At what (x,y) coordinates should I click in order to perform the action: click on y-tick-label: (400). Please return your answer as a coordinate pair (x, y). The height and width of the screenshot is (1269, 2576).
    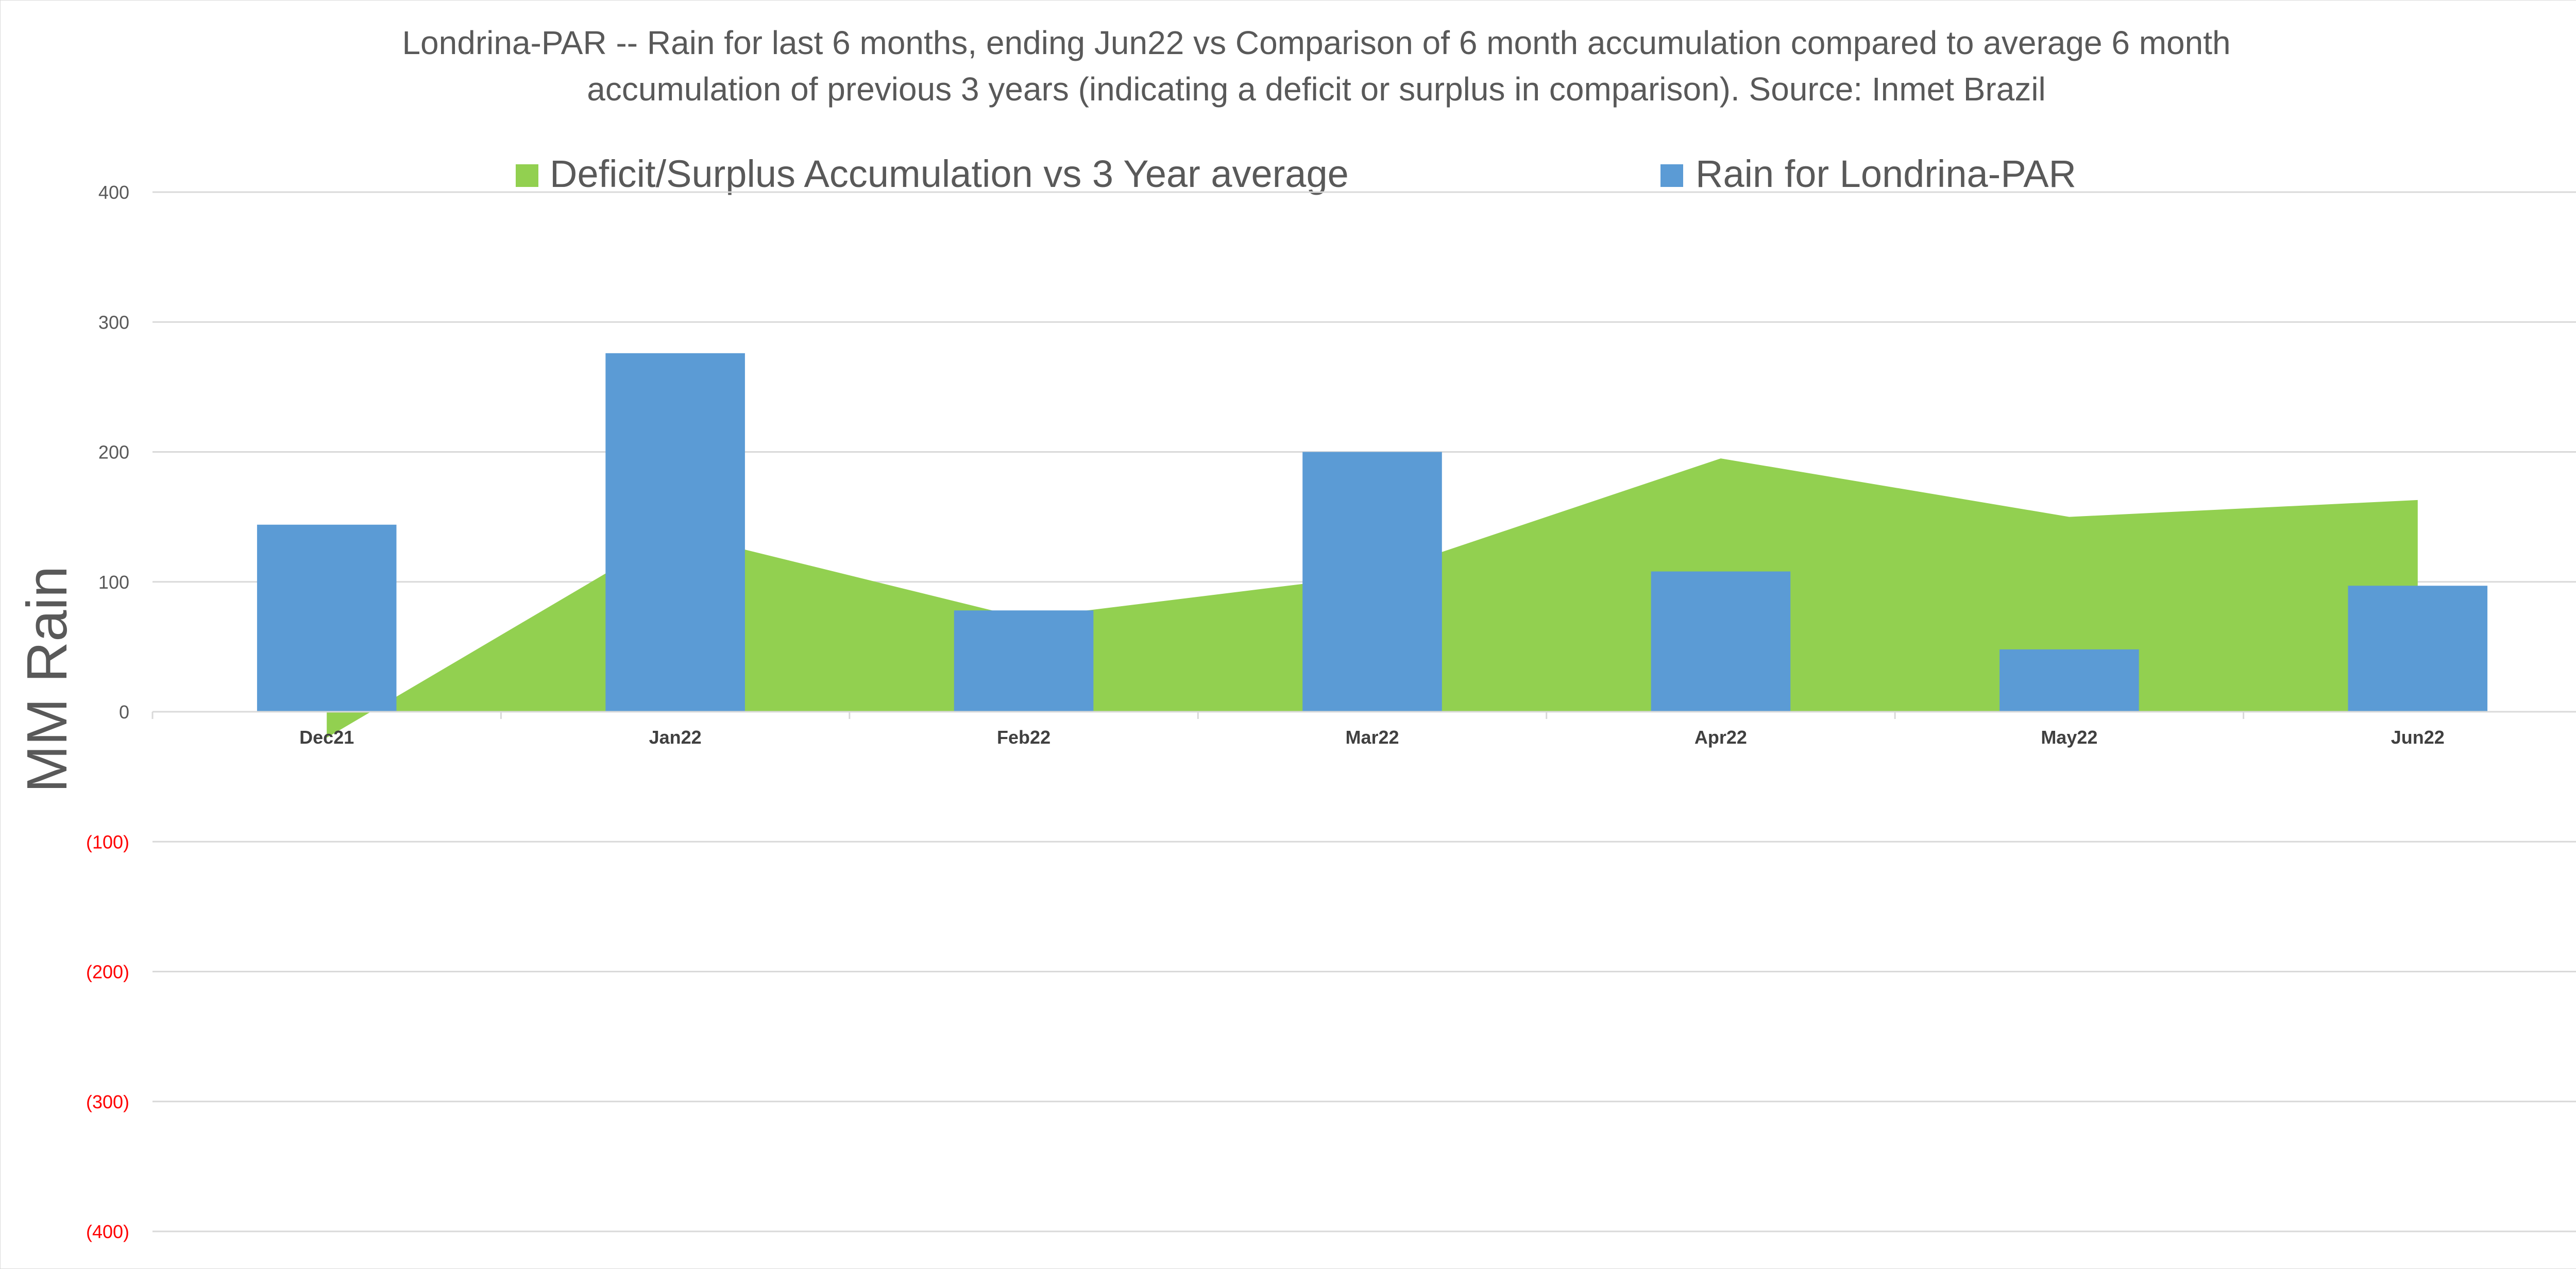
    Looking at the image, I should click on (108, 1231).